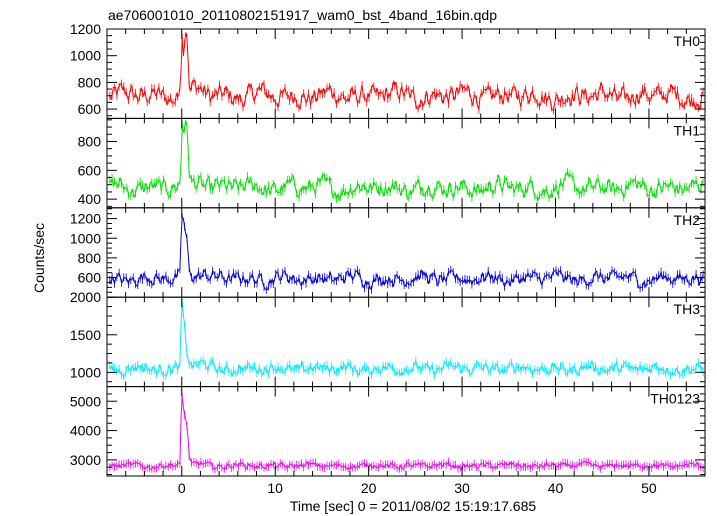  What do you see at coordinates (182, 488) in the screenshot?
I see `x-tick-label: 0` at bounding box center [182, 488].